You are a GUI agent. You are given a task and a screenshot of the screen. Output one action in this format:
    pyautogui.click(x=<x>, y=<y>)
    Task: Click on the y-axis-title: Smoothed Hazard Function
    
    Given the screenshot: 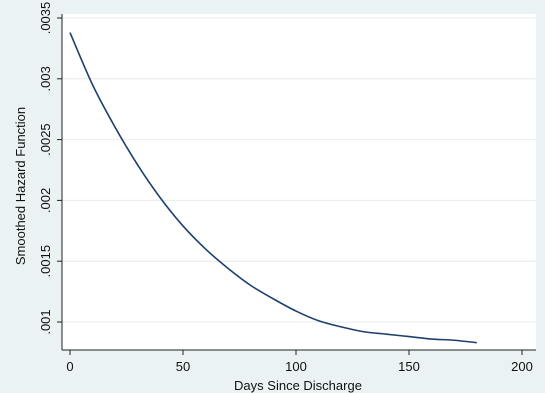 What is the action you would take?
    pyautogui.click(x=20, y=186)
    